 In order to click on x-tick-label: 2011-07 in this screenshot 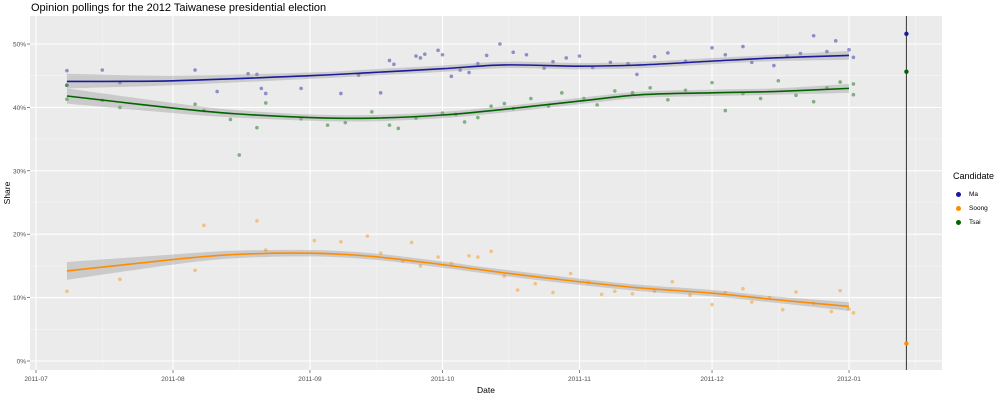, I will do `click(36, 379)`.